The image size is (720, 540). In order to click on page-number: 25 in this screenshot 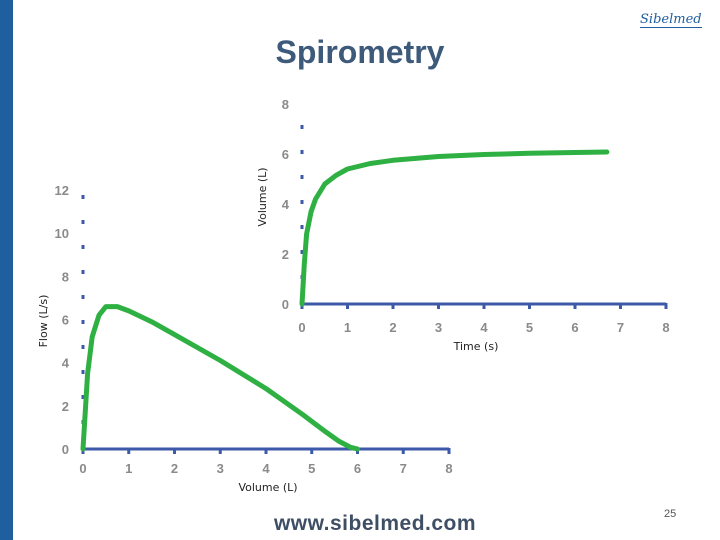, I will do `click(670, 514)`.